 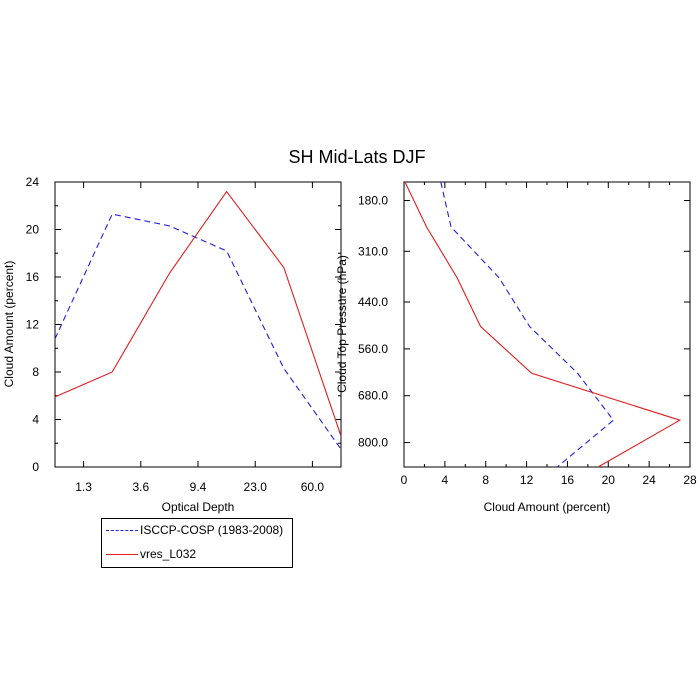 I want to click on right-y-tick-label: 800.0, so click(x=373, y=443).